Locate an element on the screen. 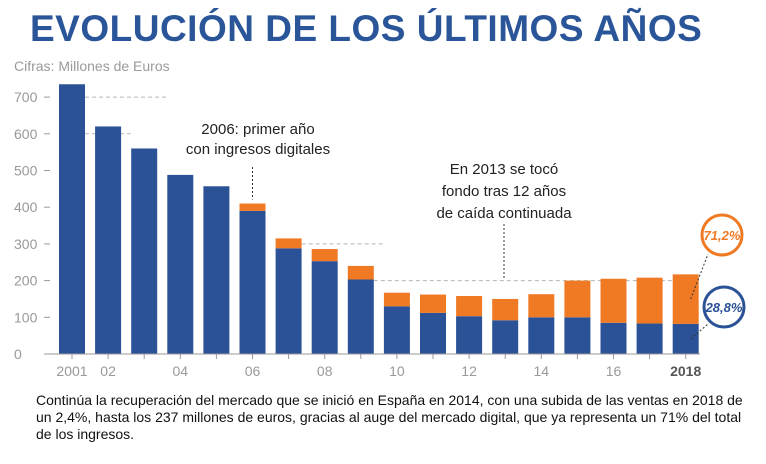 This screenshot has width=766, height=464. y-tick-label: 400 is located at coordinates (26, 207).